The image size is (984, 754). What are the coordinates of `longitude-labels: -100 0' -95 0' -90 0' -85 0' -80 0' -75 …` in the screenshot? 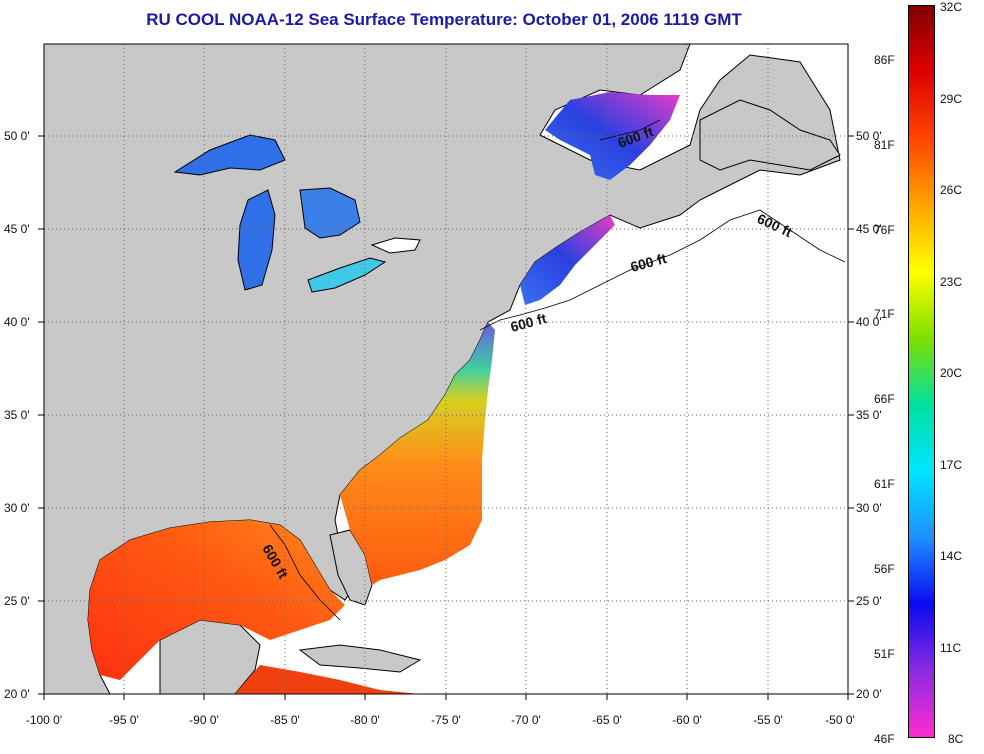 It's located at (440, 720).